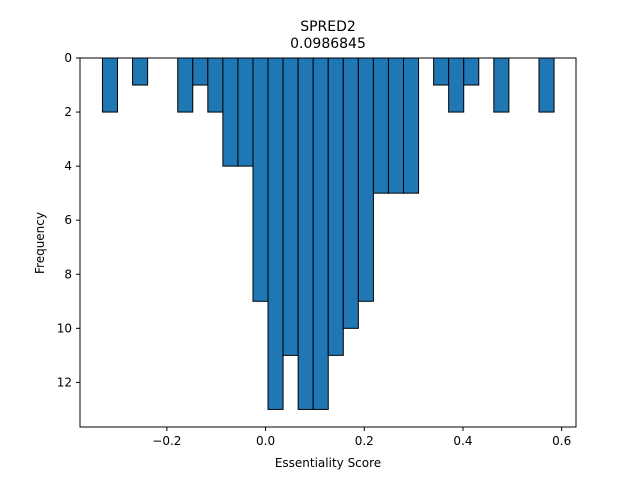  Describe the element at coordinates (166, 441) in the screenshot. I see `x-tick-label-0: −0.2` at that location.